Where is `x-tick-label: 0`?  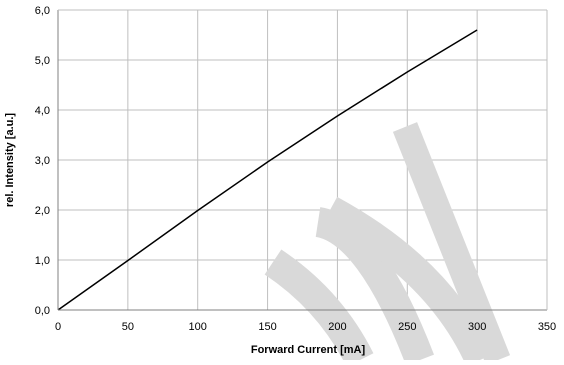 x-tick-label: 0 is located at coordinates (58, 327).